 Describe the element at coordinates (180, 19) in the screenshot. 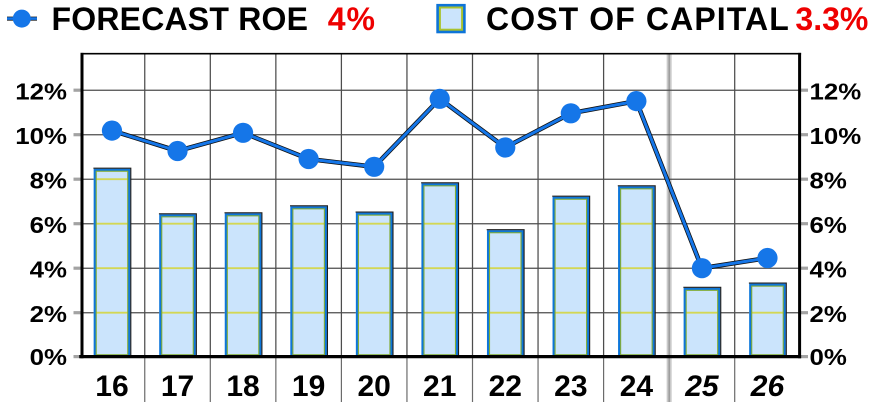

I see `svg-text: FORECAST ROE` at that location.